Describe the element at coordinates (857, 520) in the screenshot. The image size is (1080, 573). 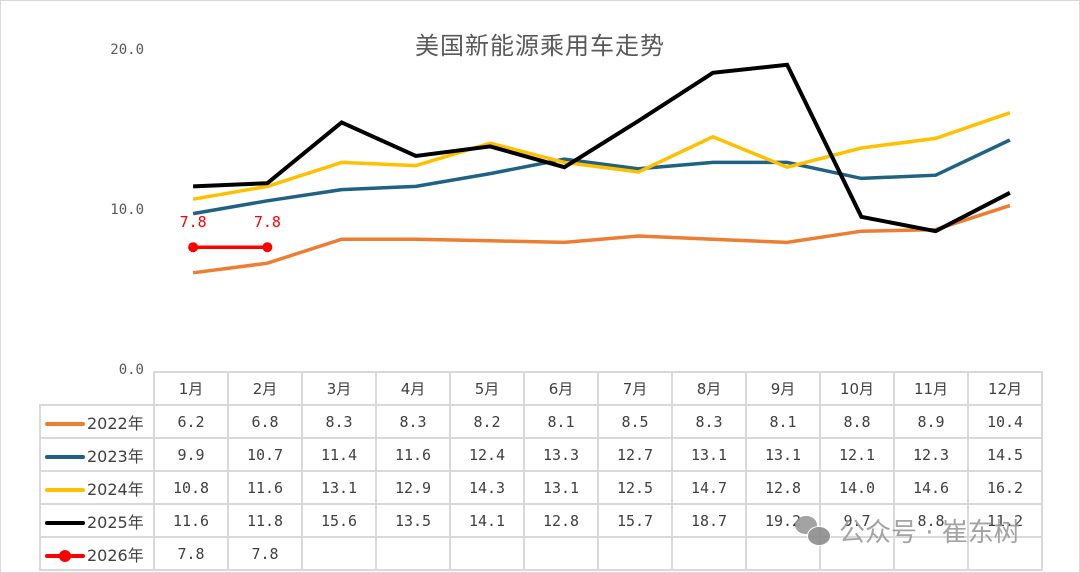
I see `table-cell: 9.7` at that location.